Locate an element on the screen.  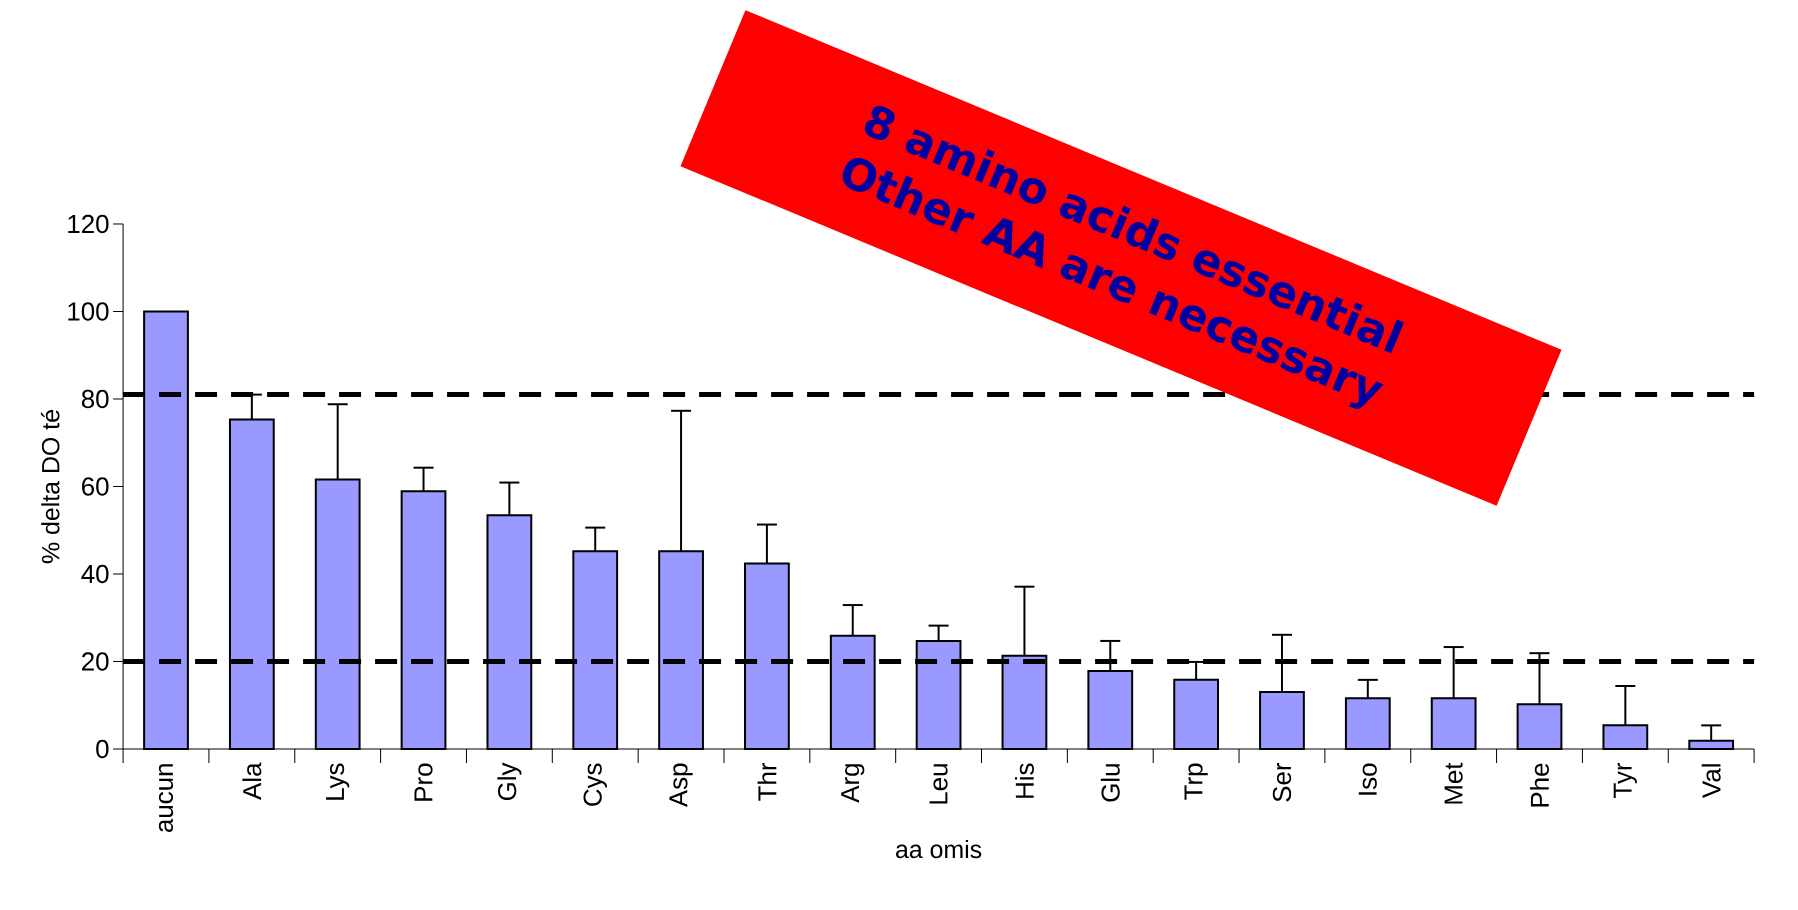
x-tick-label: His is located at coordinates (1024, 780).